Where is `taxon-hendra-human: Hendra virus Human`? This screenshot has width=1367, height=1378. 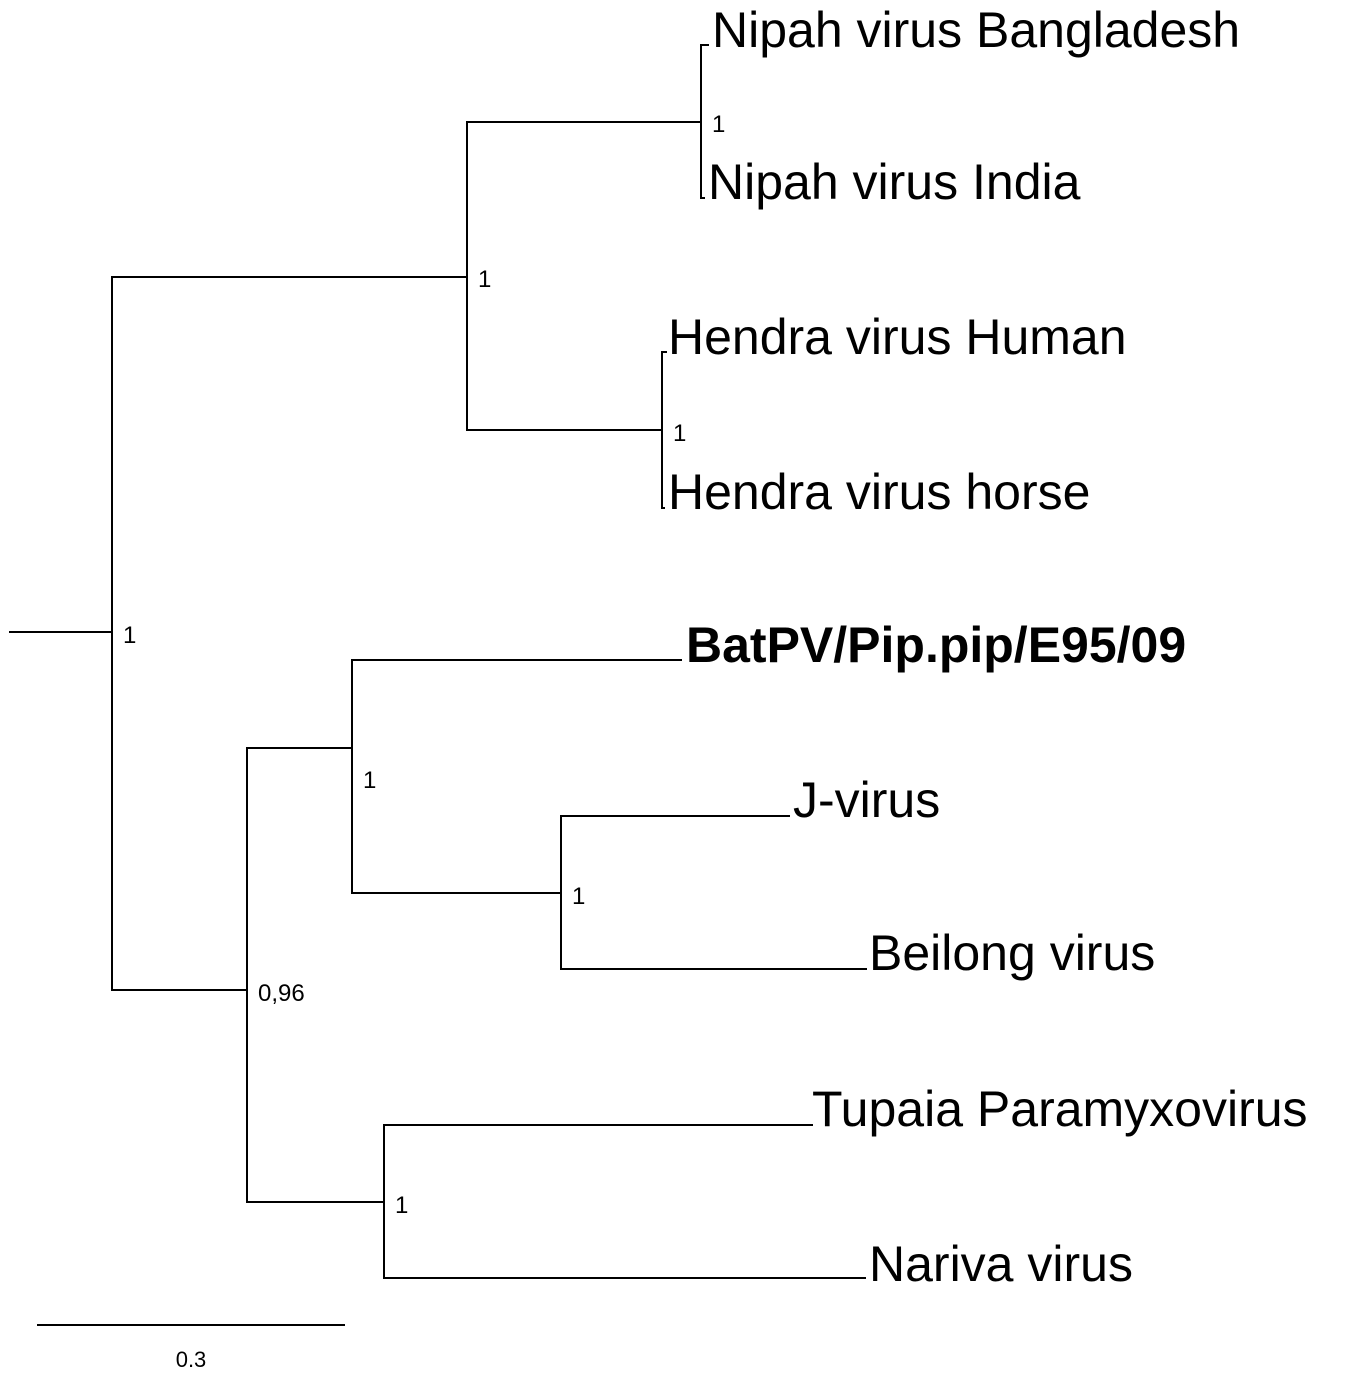 taxon-hendra-human: Hendra virus Human is located at coordinates (897, 337).